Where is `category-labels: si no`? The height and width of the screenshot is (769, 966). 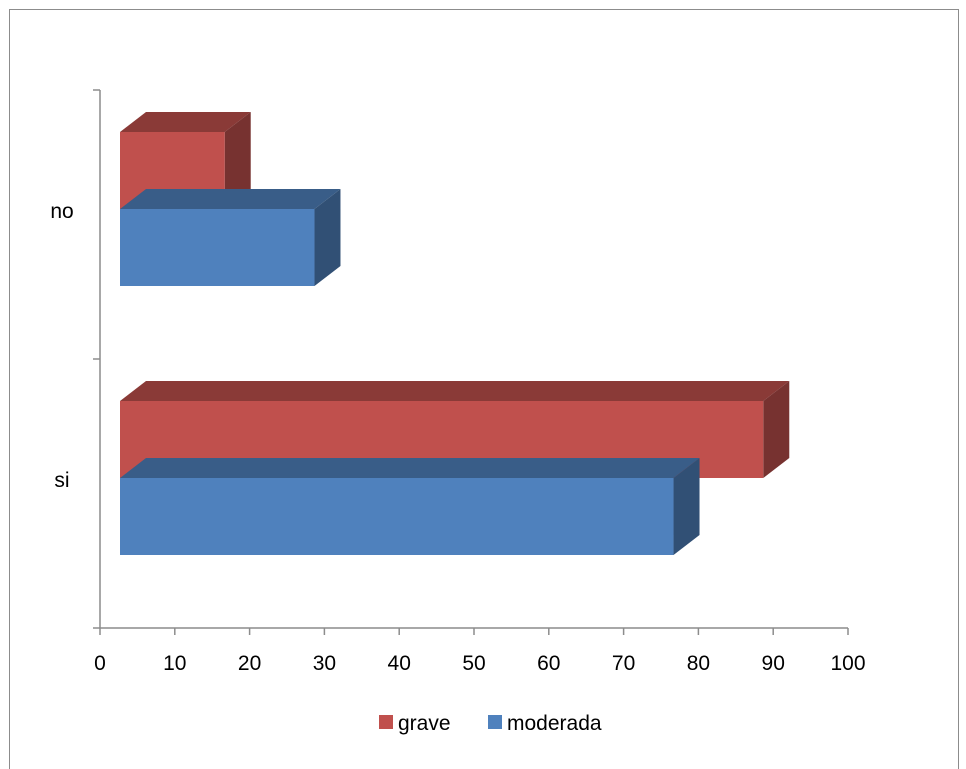
category-labels: si no is located at coordinates (61, 346).